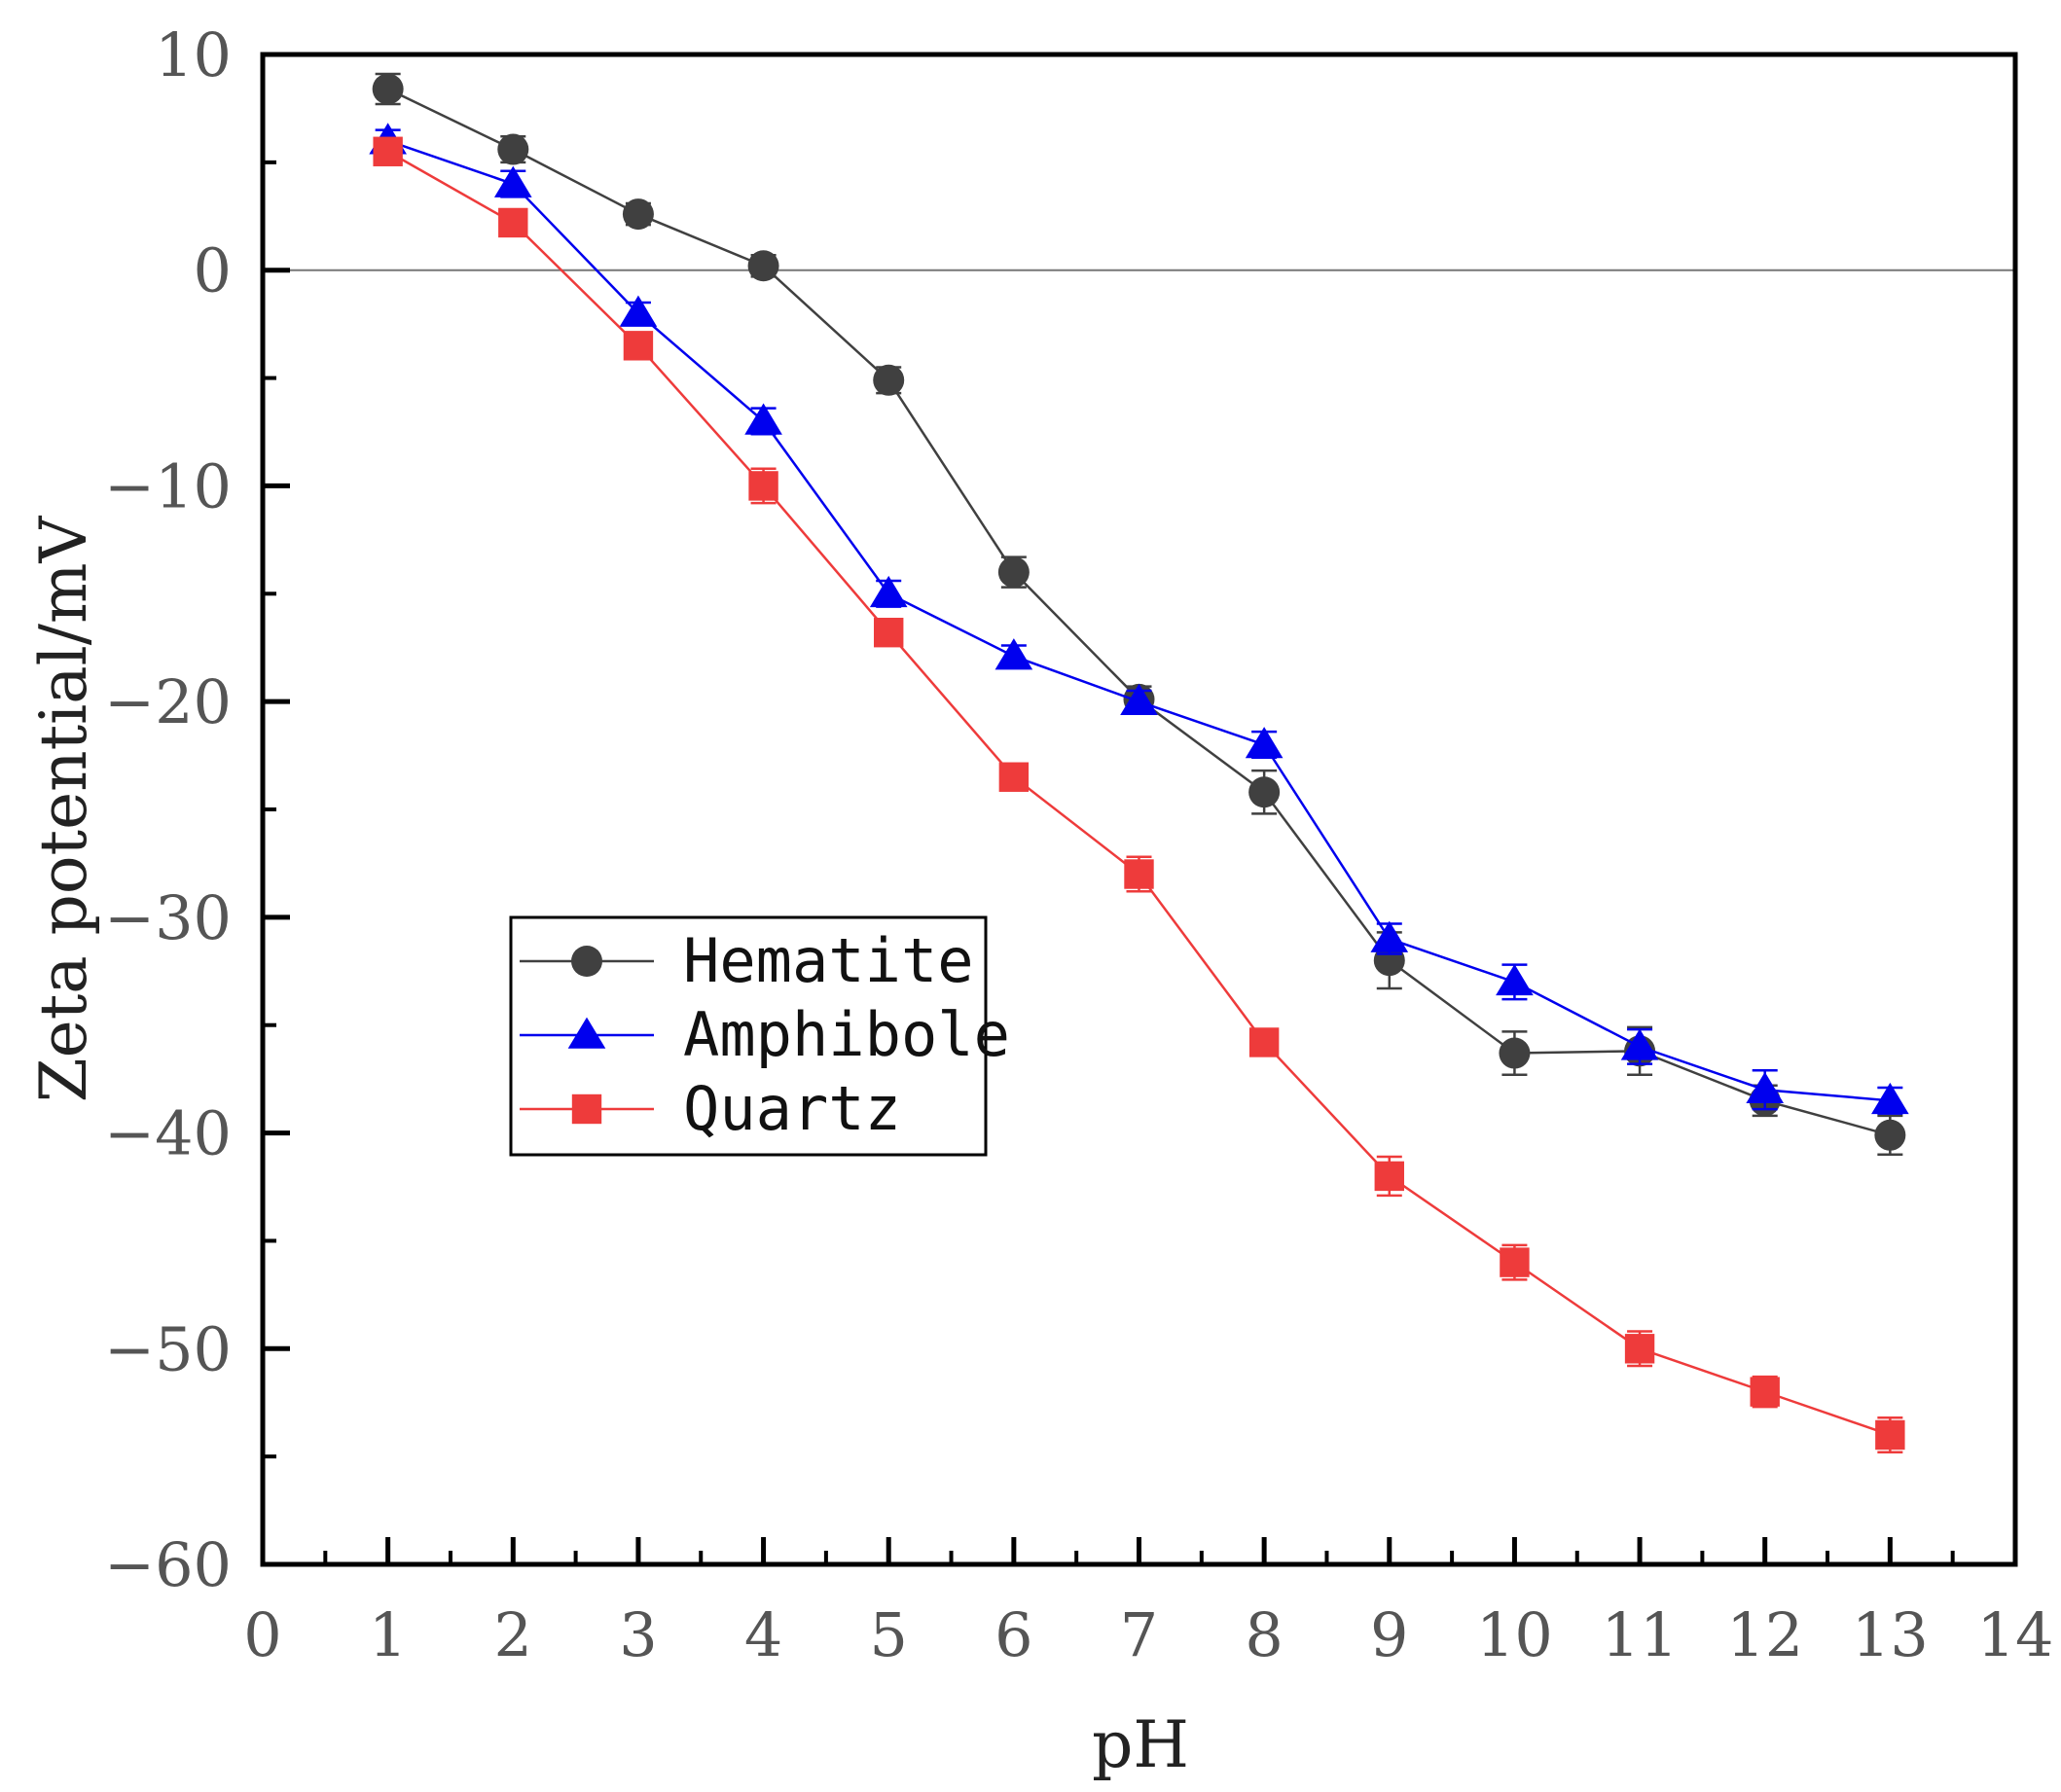 The width and height of the screenshot is (2061, 1792). Describe the element at coordinates (213, 271) in the screenshot. I see `y-tick-label: 0` at that location.